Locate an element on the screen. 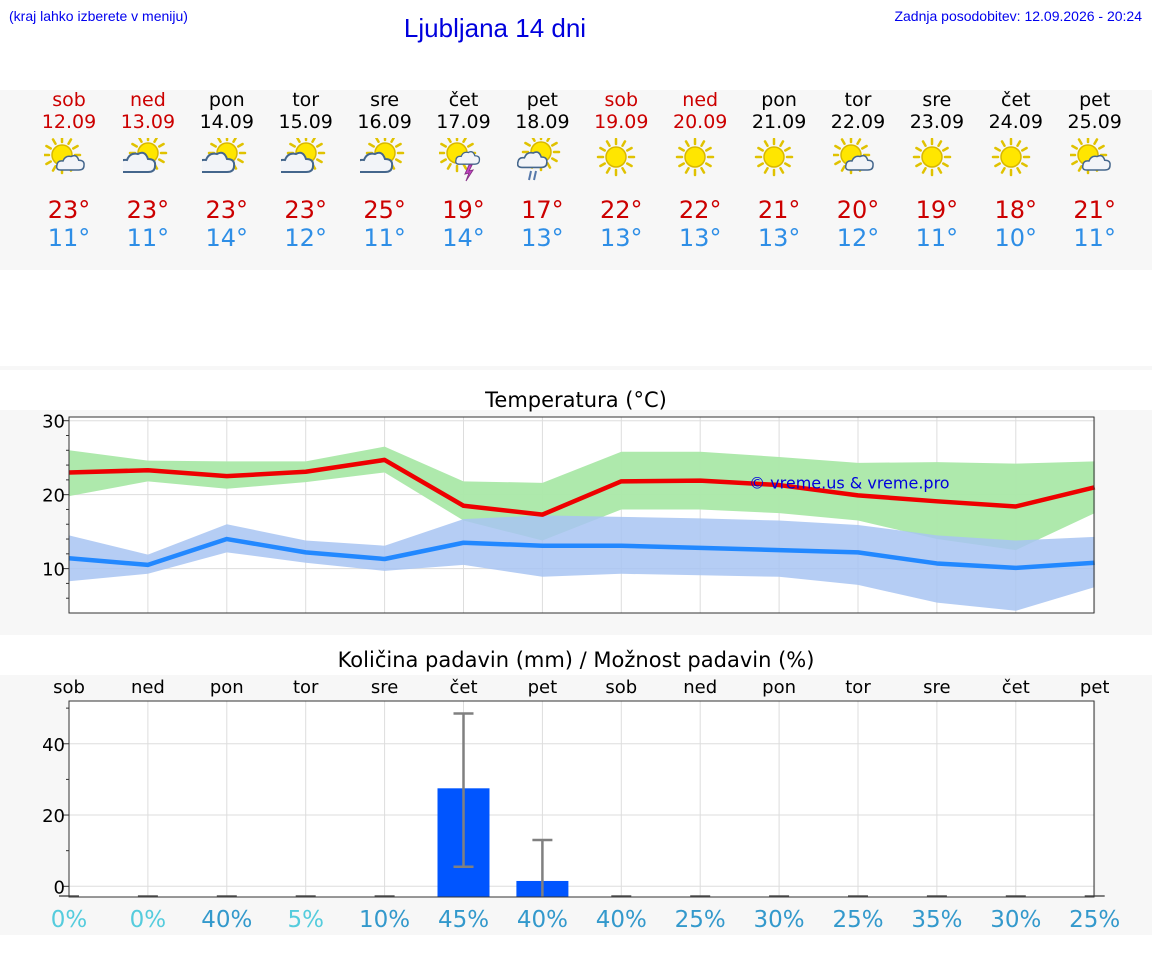 The image size is (1152, 975). max-temperature: 17° is located at coordinates (542, 210).